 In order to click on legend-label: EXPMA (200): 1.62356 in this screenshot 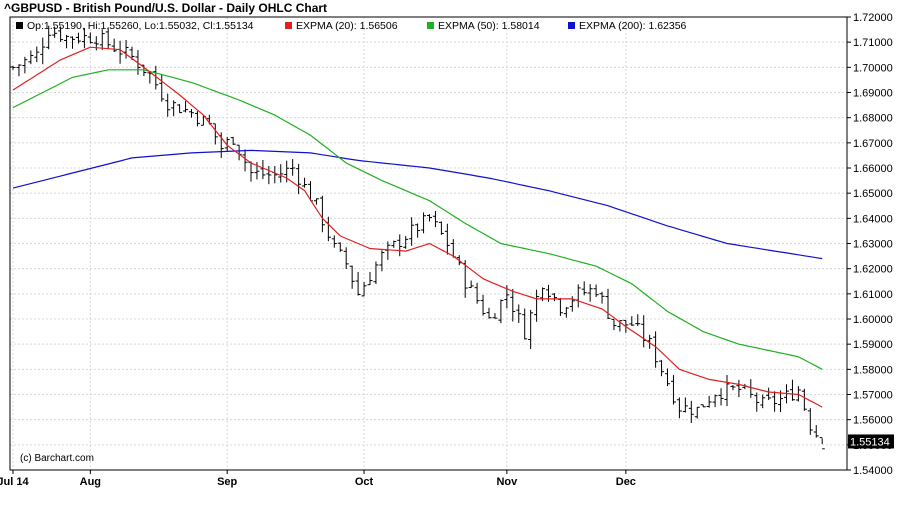, I will do `click(633, 26)`.